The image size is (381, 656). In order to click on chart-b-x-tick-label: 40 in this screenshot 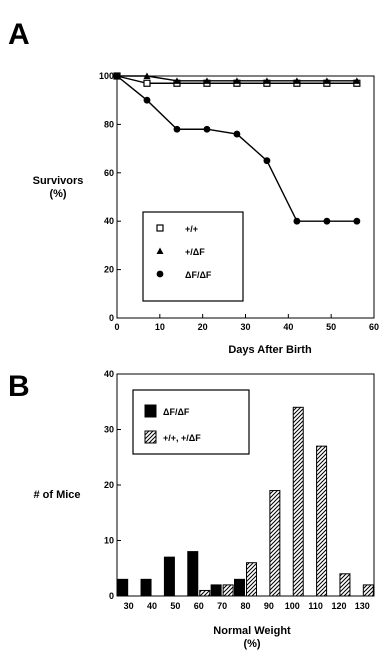, I will do `click(152, 606)`.